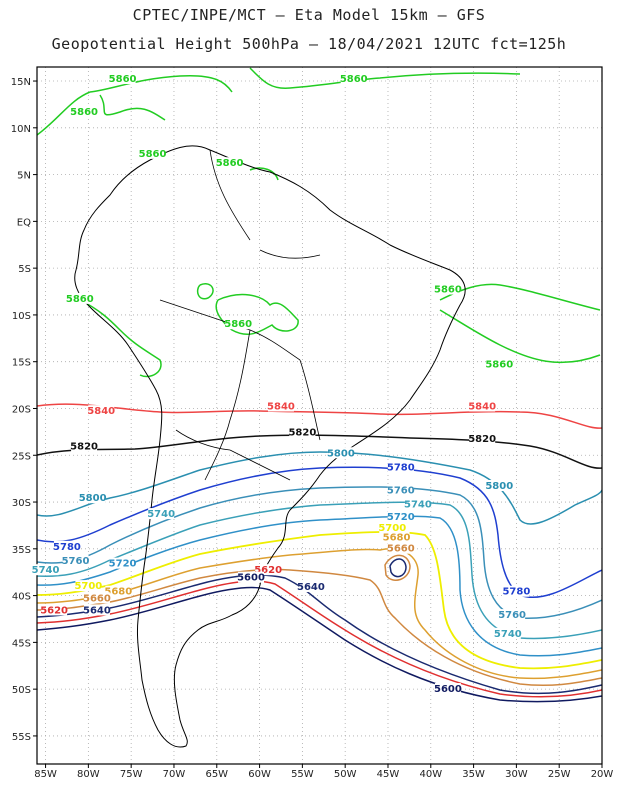 This screenshot has height=800, width=618. What do you see at coordinates (559, 774) in the screenshot?
I see `tick-label-lon: 25W` at bounding box center [559, 774].